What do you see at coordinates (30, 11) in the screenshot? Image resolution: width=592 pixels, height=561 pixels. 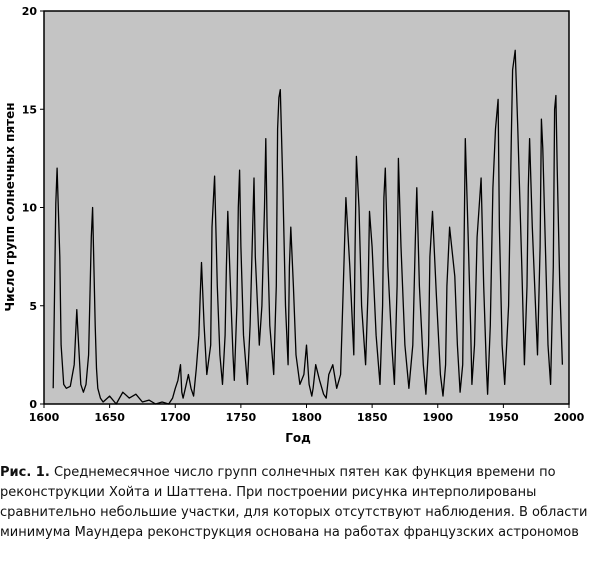 I see `y-tick-label: 20` at bounding box center [30, 11].